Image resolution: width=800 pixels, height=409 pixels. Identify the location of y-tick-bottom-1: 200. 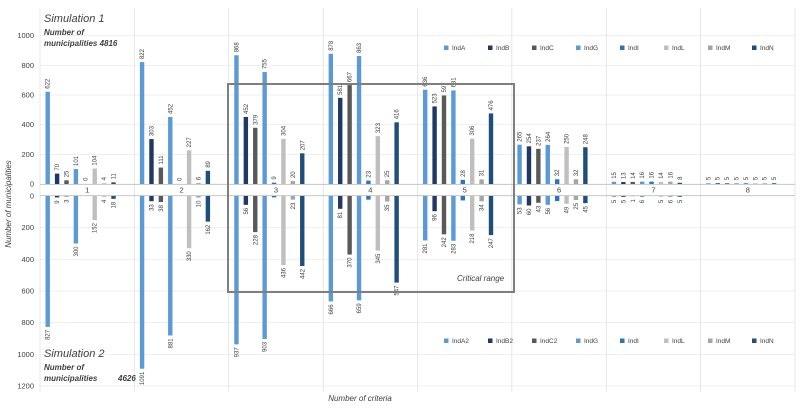
(27, 227).